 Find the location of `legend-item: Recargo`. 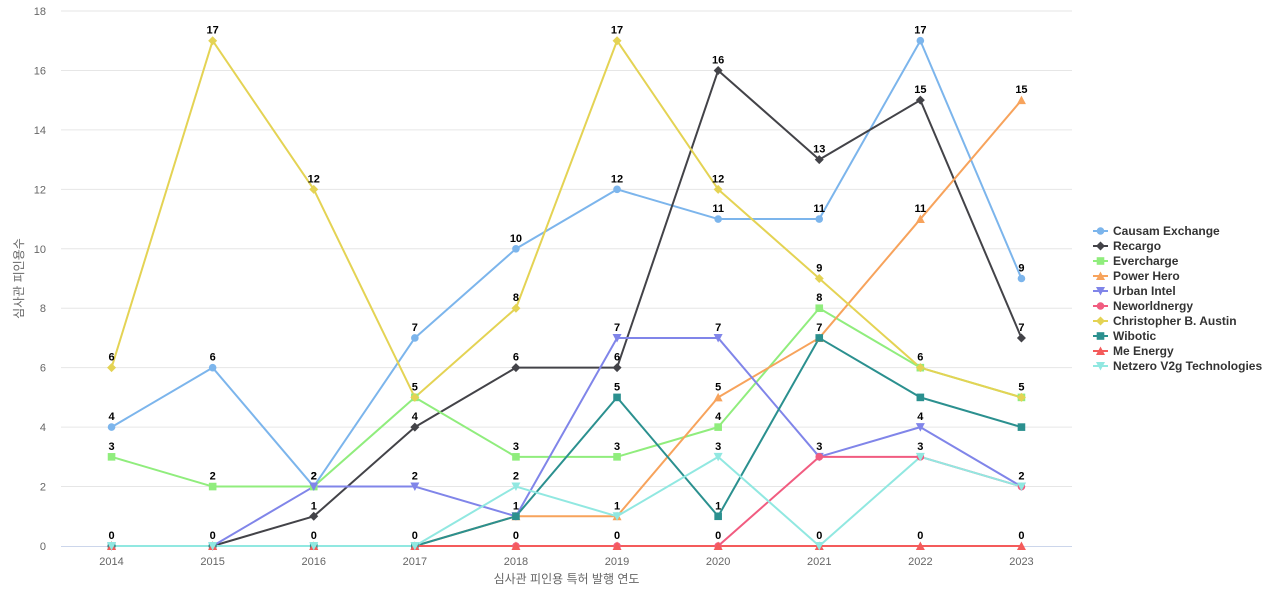

legend-item: Recargo is located at coordinates (1127, 246).